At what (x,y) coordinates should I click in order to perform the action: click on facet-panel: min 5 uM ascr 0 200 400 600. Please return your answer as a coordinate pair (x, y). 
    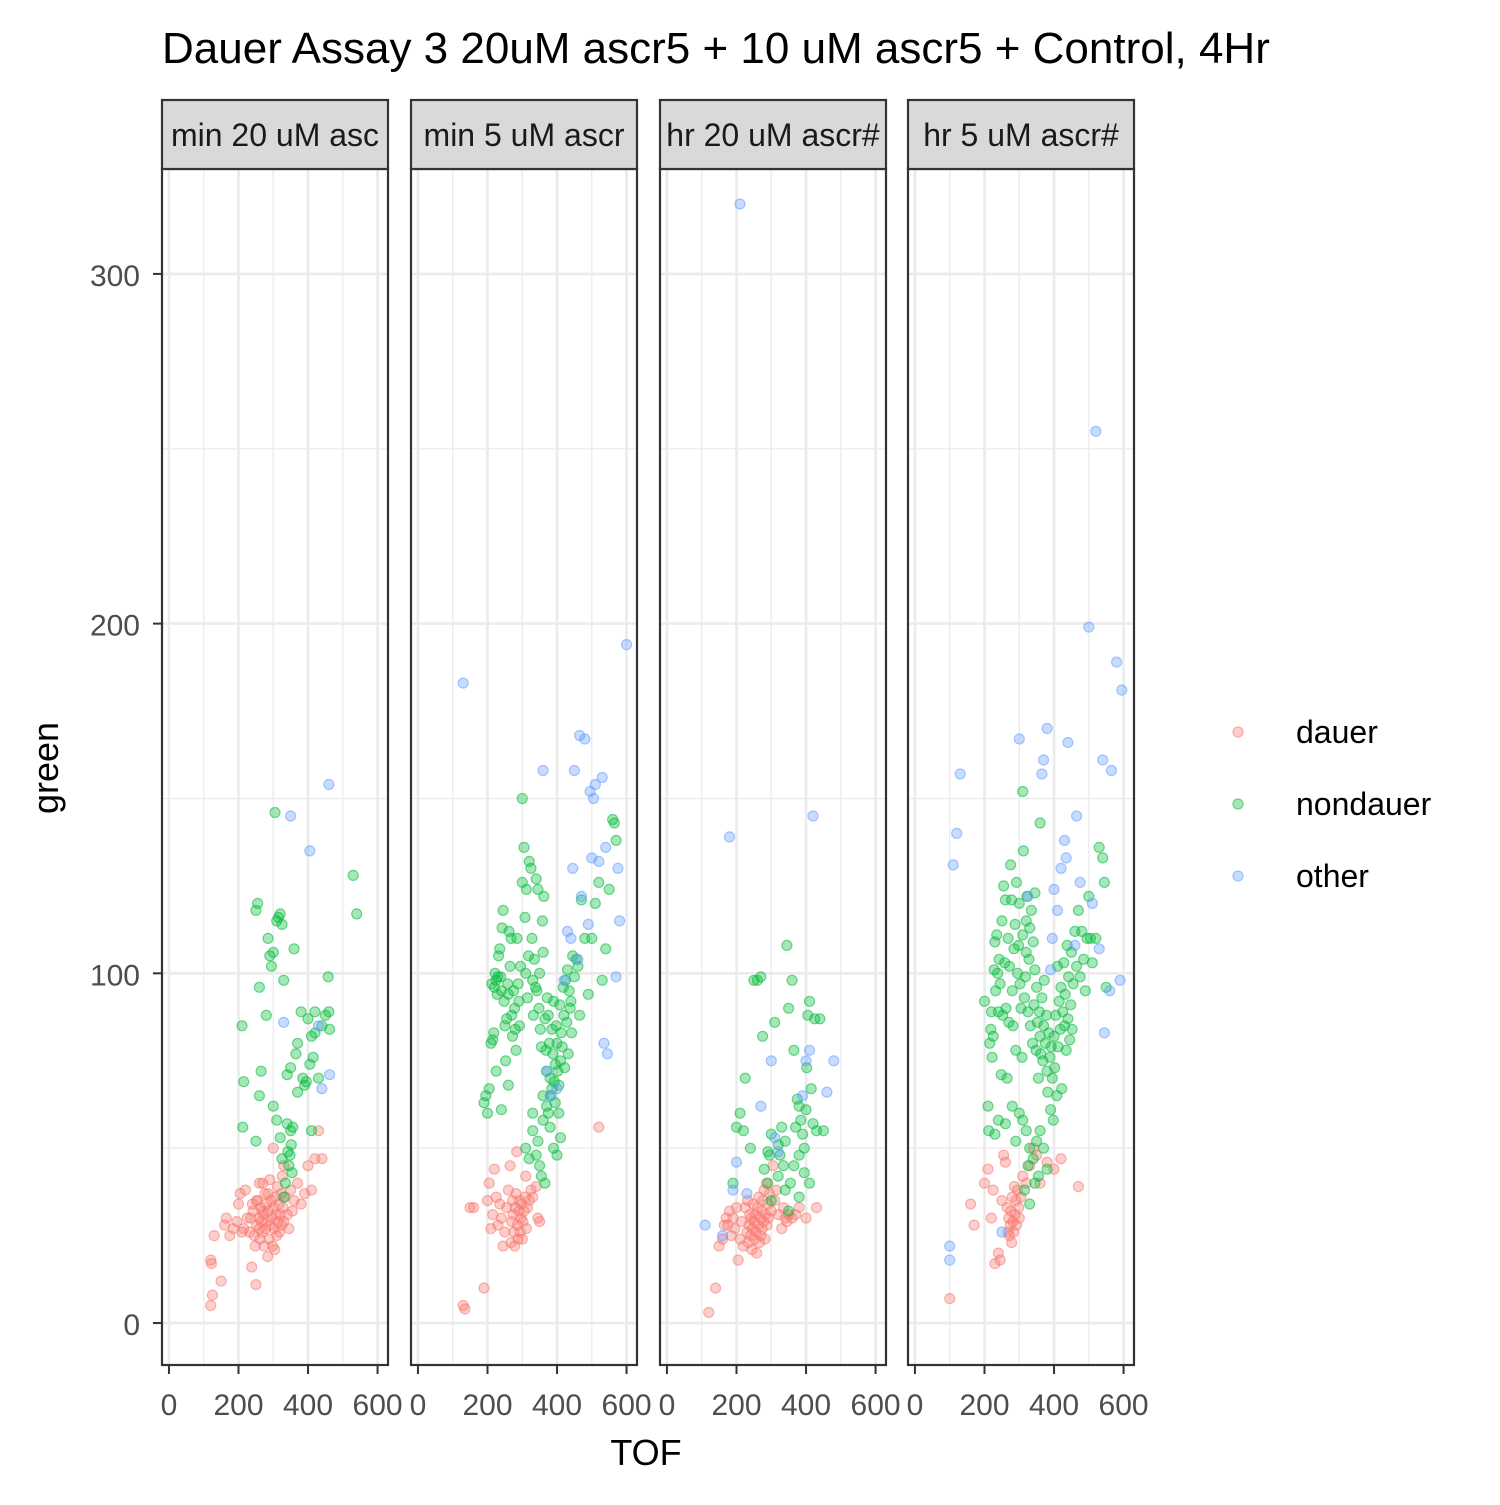
    Looking at the image, I should click on (531, 760).